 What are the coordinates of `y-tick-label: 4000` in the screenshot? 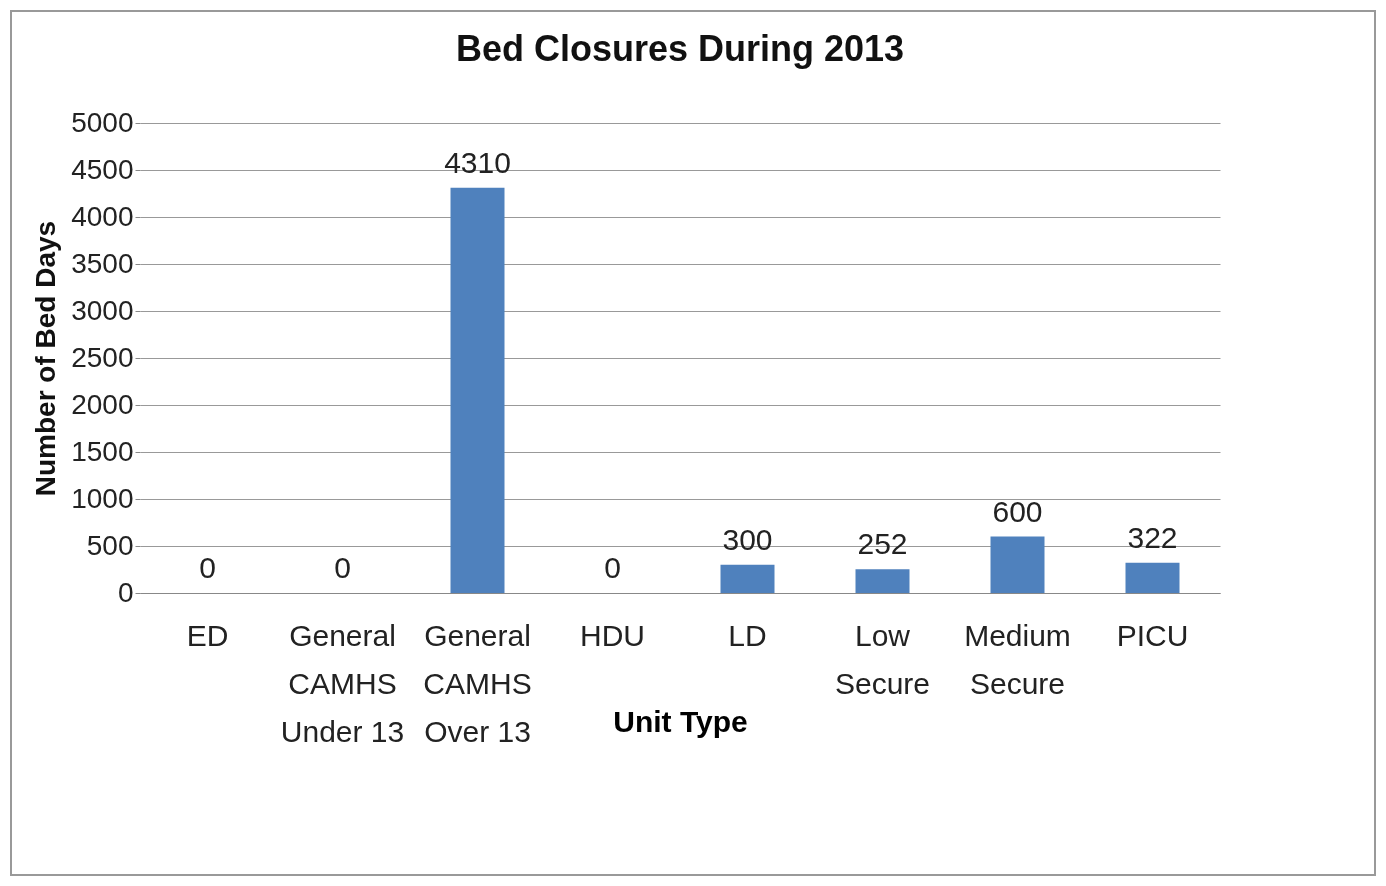 It's located at (102, 216).